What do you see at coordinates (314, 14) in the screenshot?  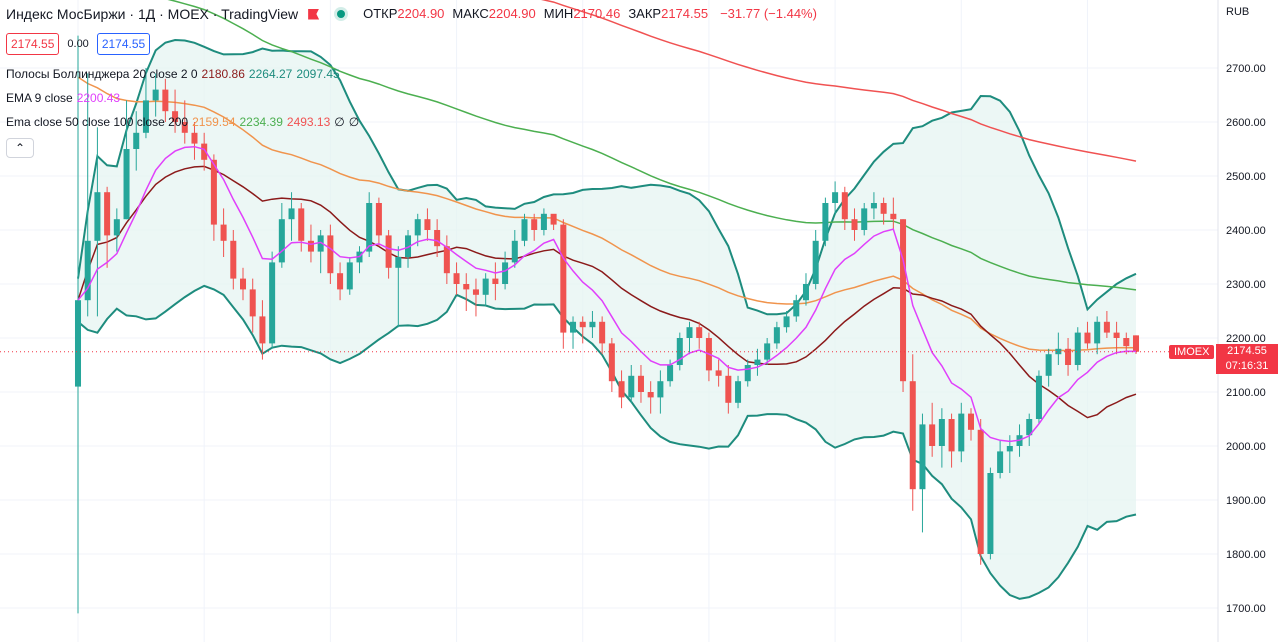 I see `flag-icon` at bounding box center [314, 14].